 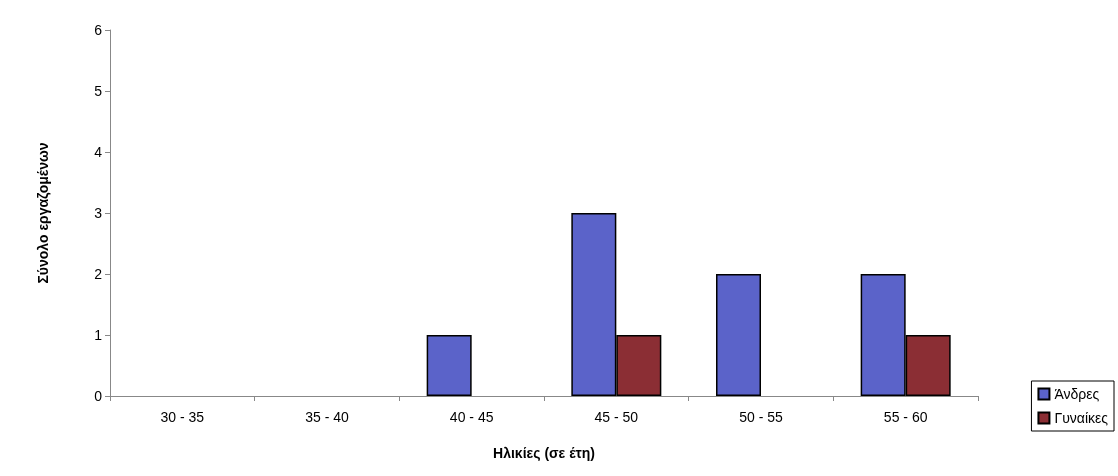 What do you see at coordinates (98, 213) in the screenshot?
I see `y-tick-label: 3` at bounding box center [98, 213].